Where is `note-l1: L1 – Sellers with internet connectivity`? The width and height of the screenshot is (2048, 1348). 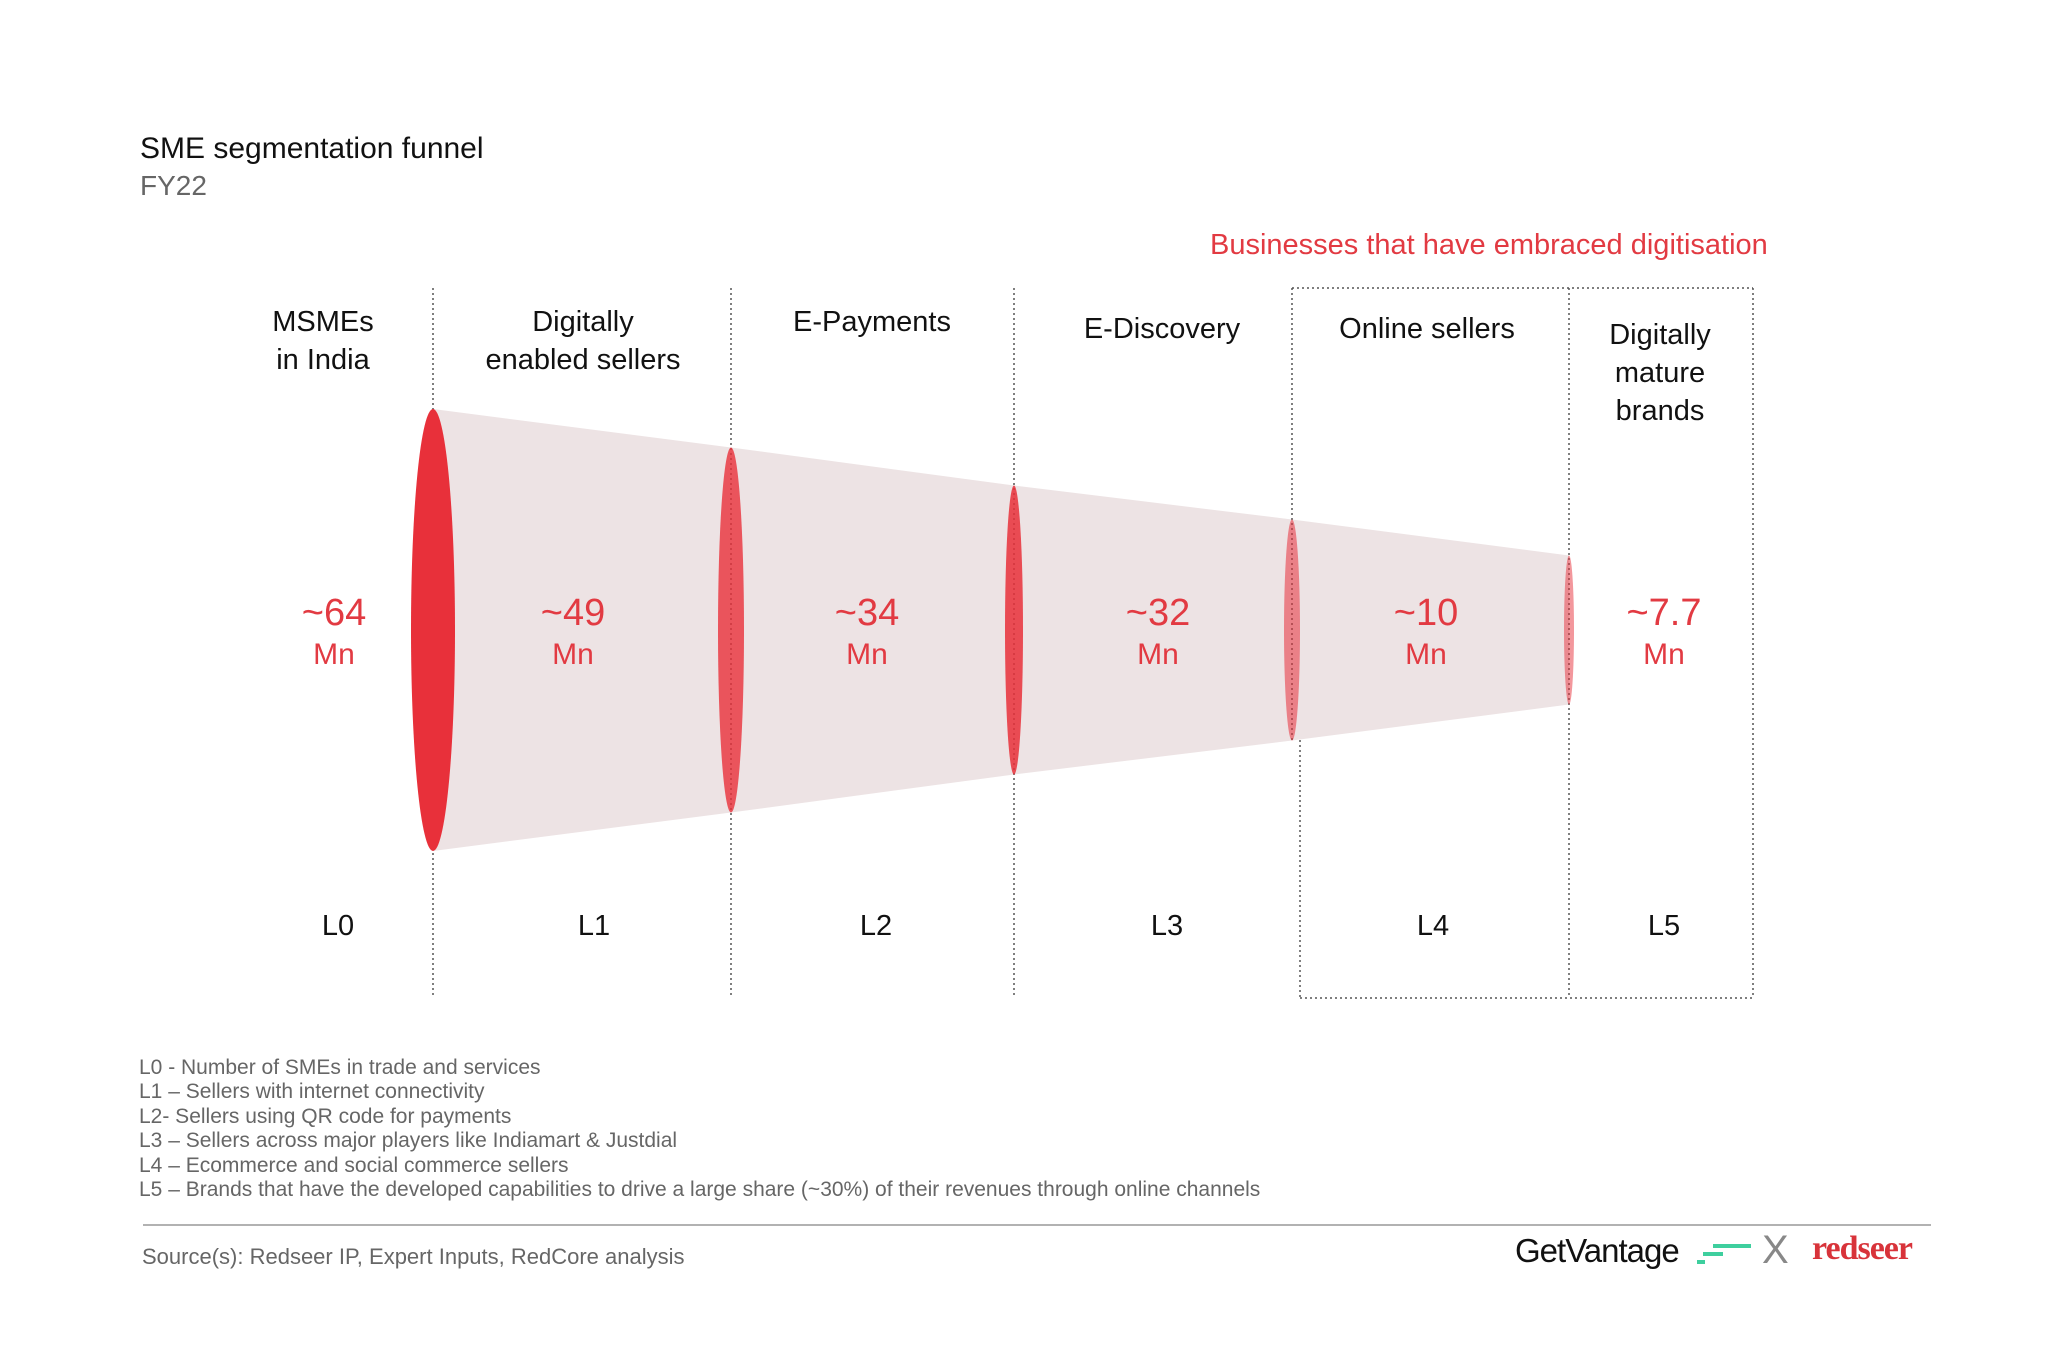
note-l1: L1 – Sellers with internet connectivity is located at coordinates (312, 1092).